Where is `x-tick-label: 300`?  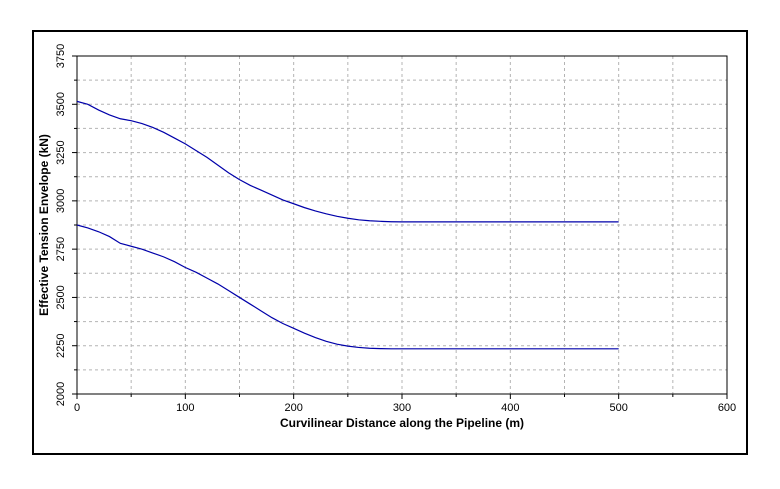 x-tick-label: 300 is located at coordinates (402, 408).